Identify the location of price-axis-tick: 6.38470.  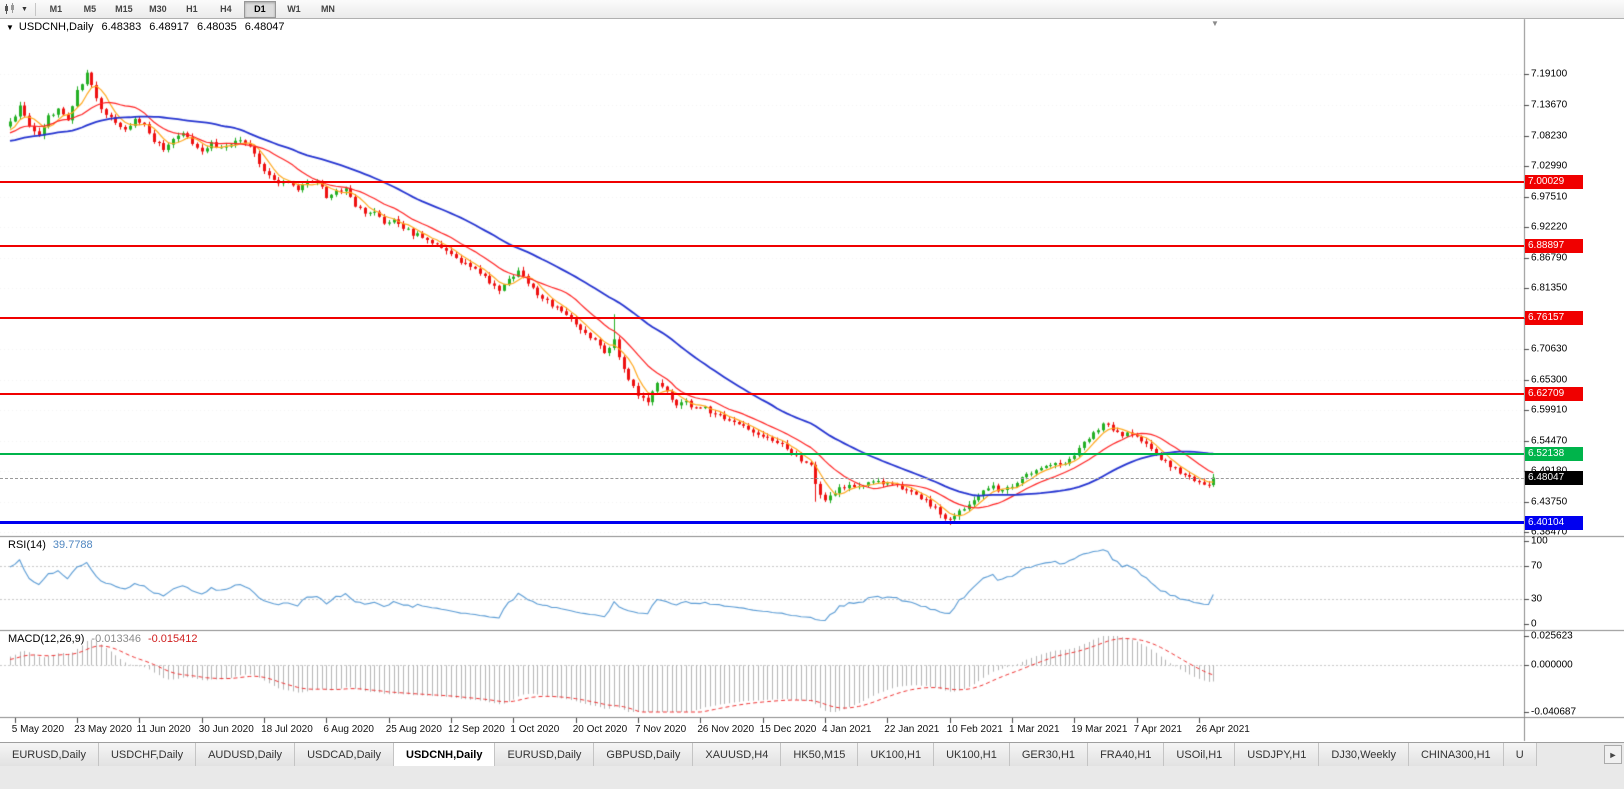
(1549, 532).